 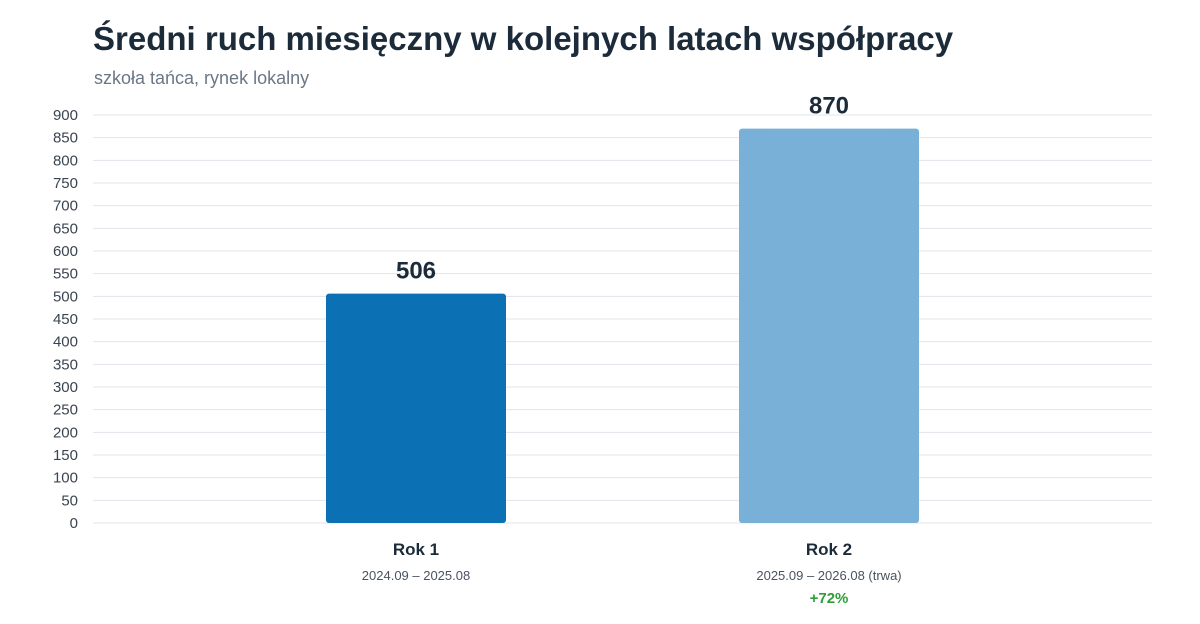 I want to click on y-tick-label: 450, so click(x=65, y=319).